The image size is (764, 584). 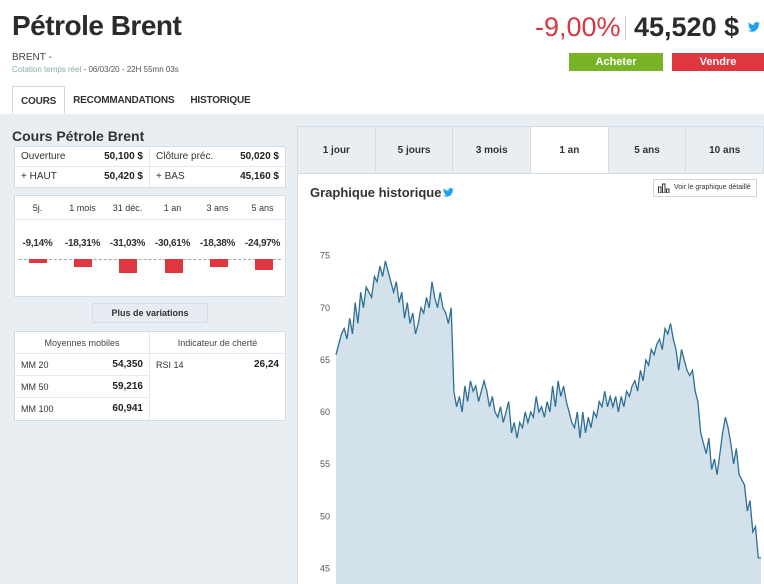 I want to click on y-tick-label: 55, so click(x=325, y=464).